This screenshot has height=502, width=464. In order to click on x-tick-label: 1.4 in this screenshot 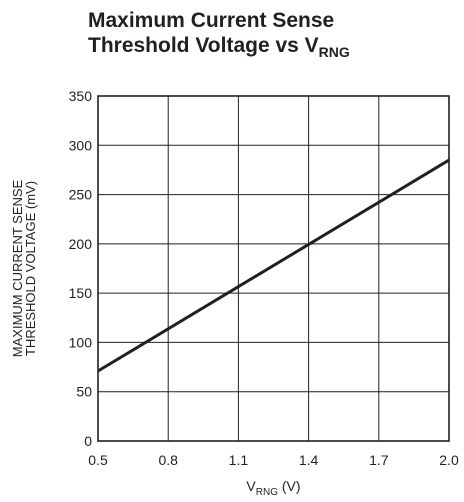, I will do `click(309, 460)`.